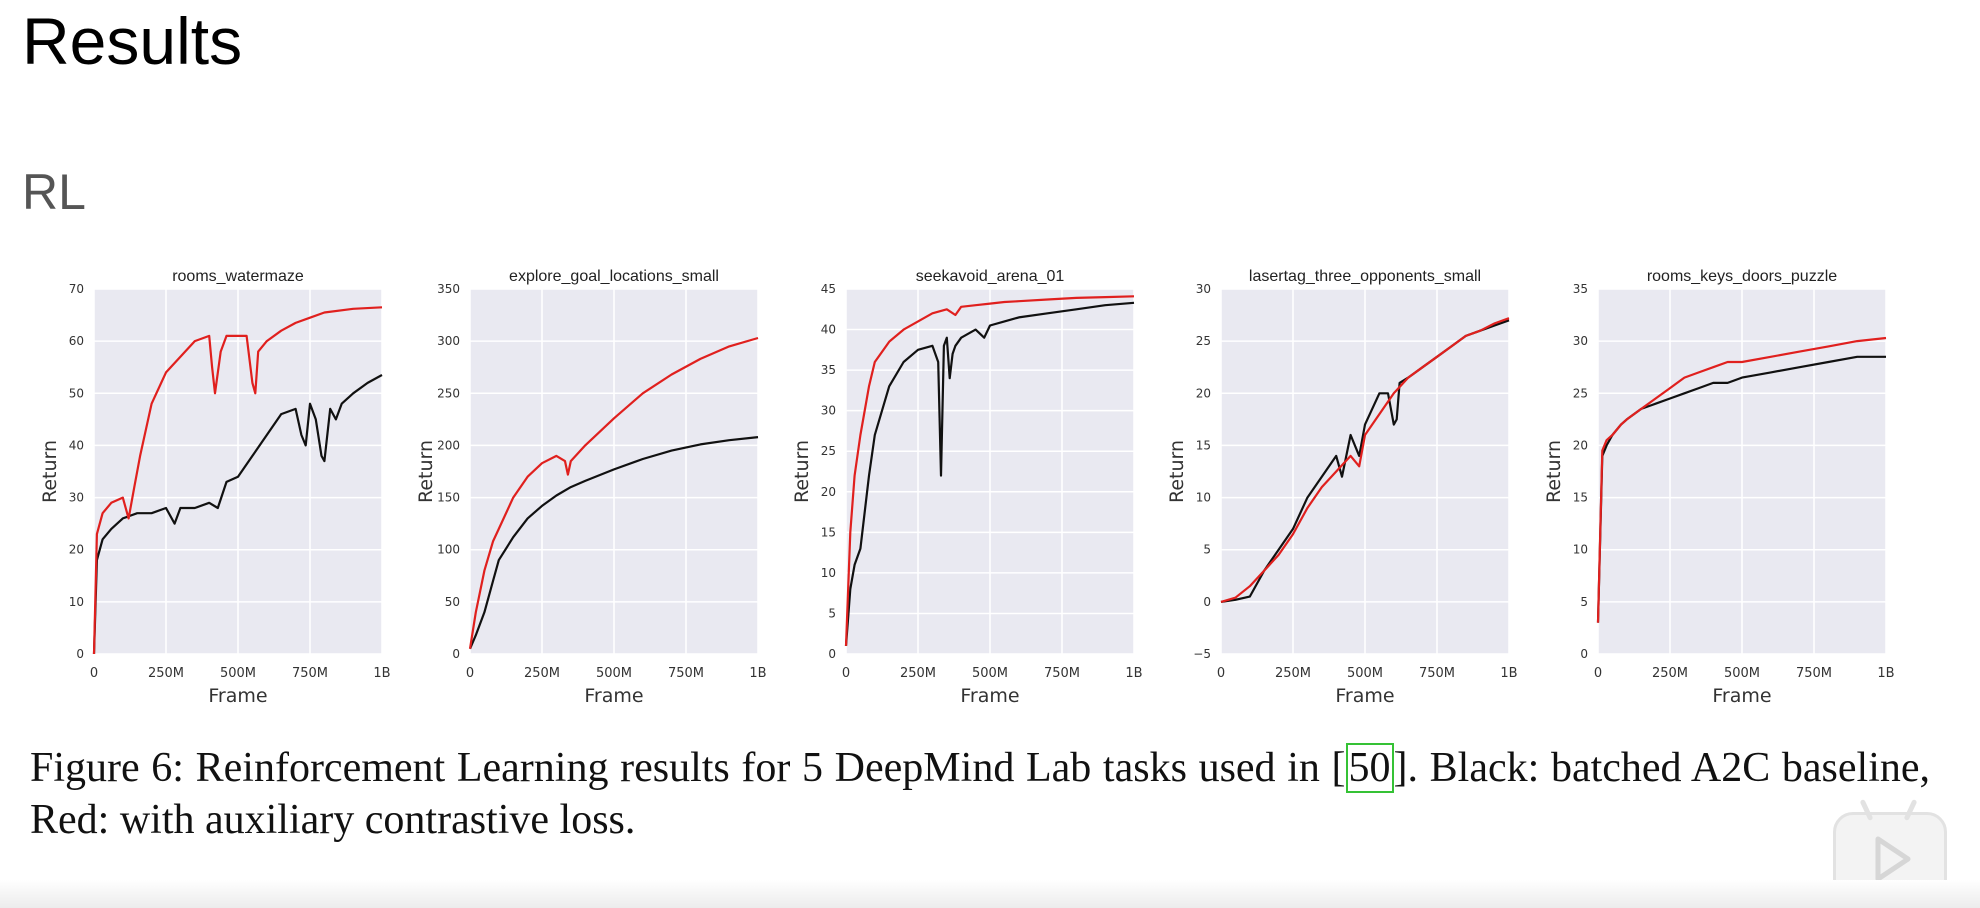 The image size is (1980, 908). What do you see at coordinates (238, 276) in the screenshot?
I see `chart-title: rooms_watermaze` at bounding box center [238, 276].